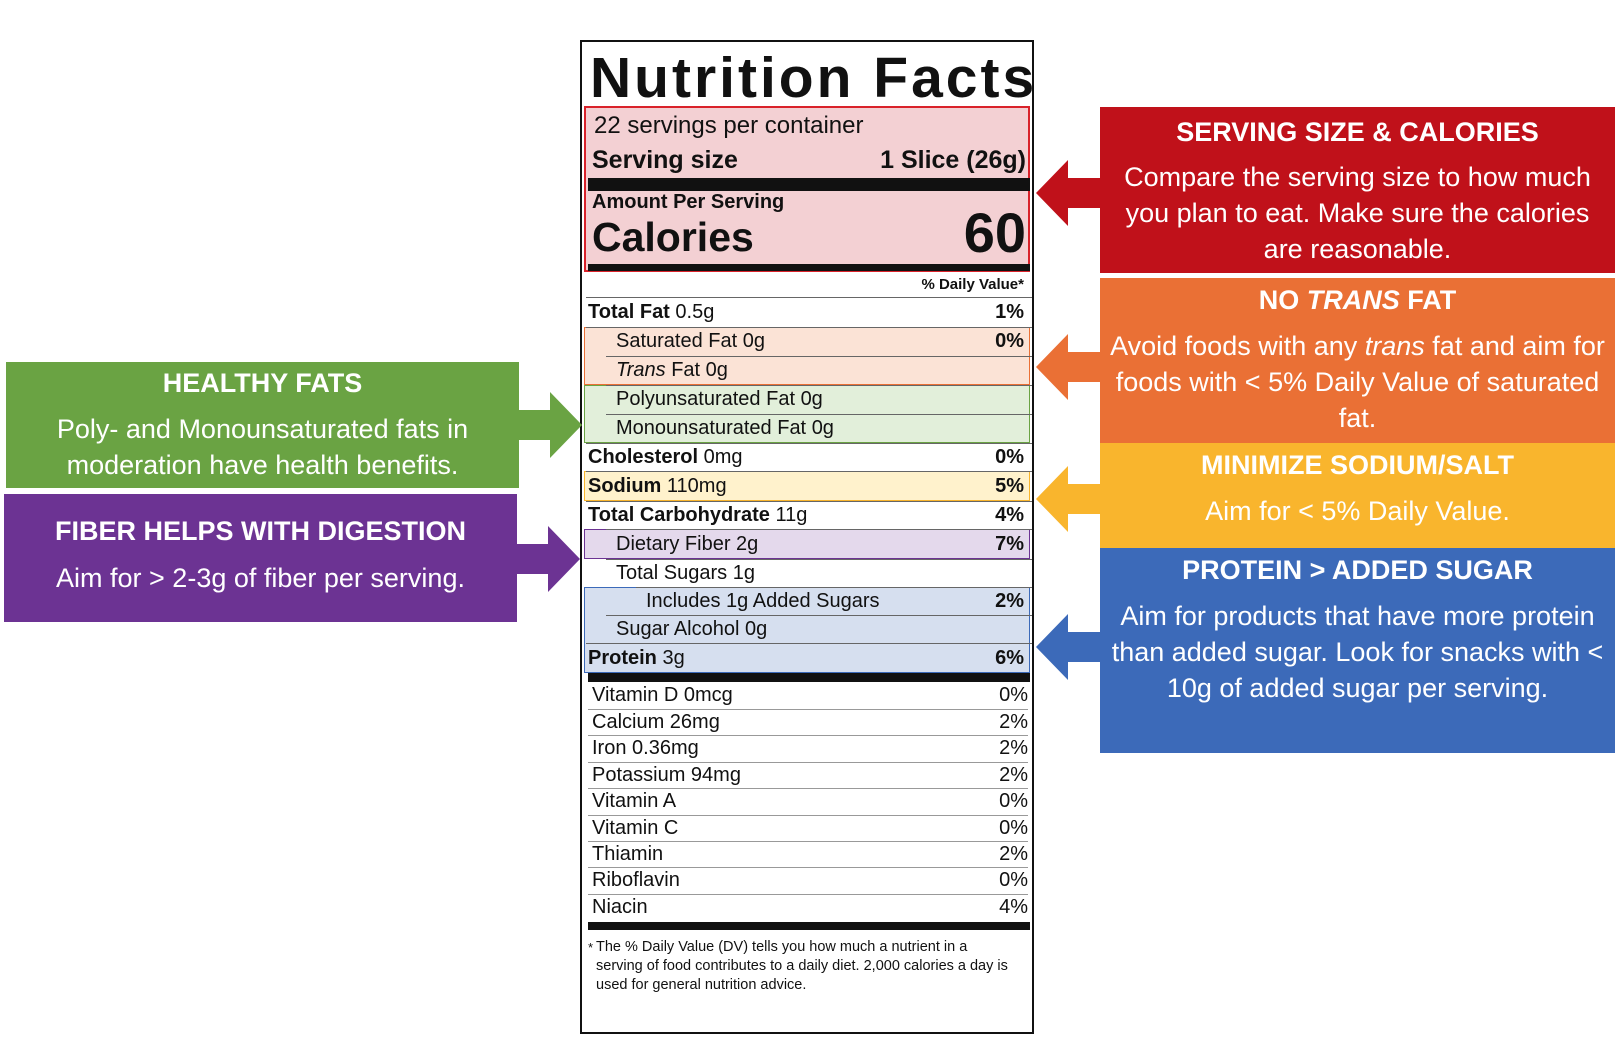  I want to click on vitamin-name: Vitamin A, so click(634, 801).